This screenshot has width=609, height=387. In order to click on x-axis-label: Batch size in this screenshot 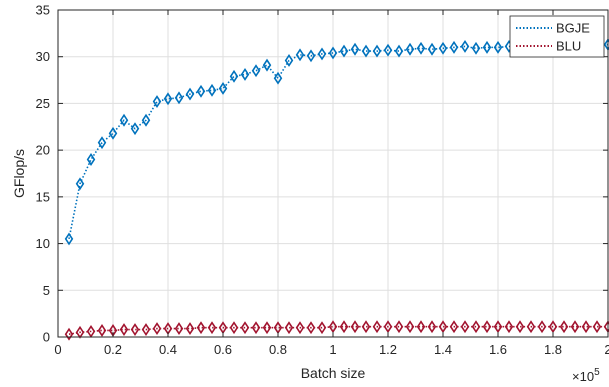, I will do `click(333, 373)`.